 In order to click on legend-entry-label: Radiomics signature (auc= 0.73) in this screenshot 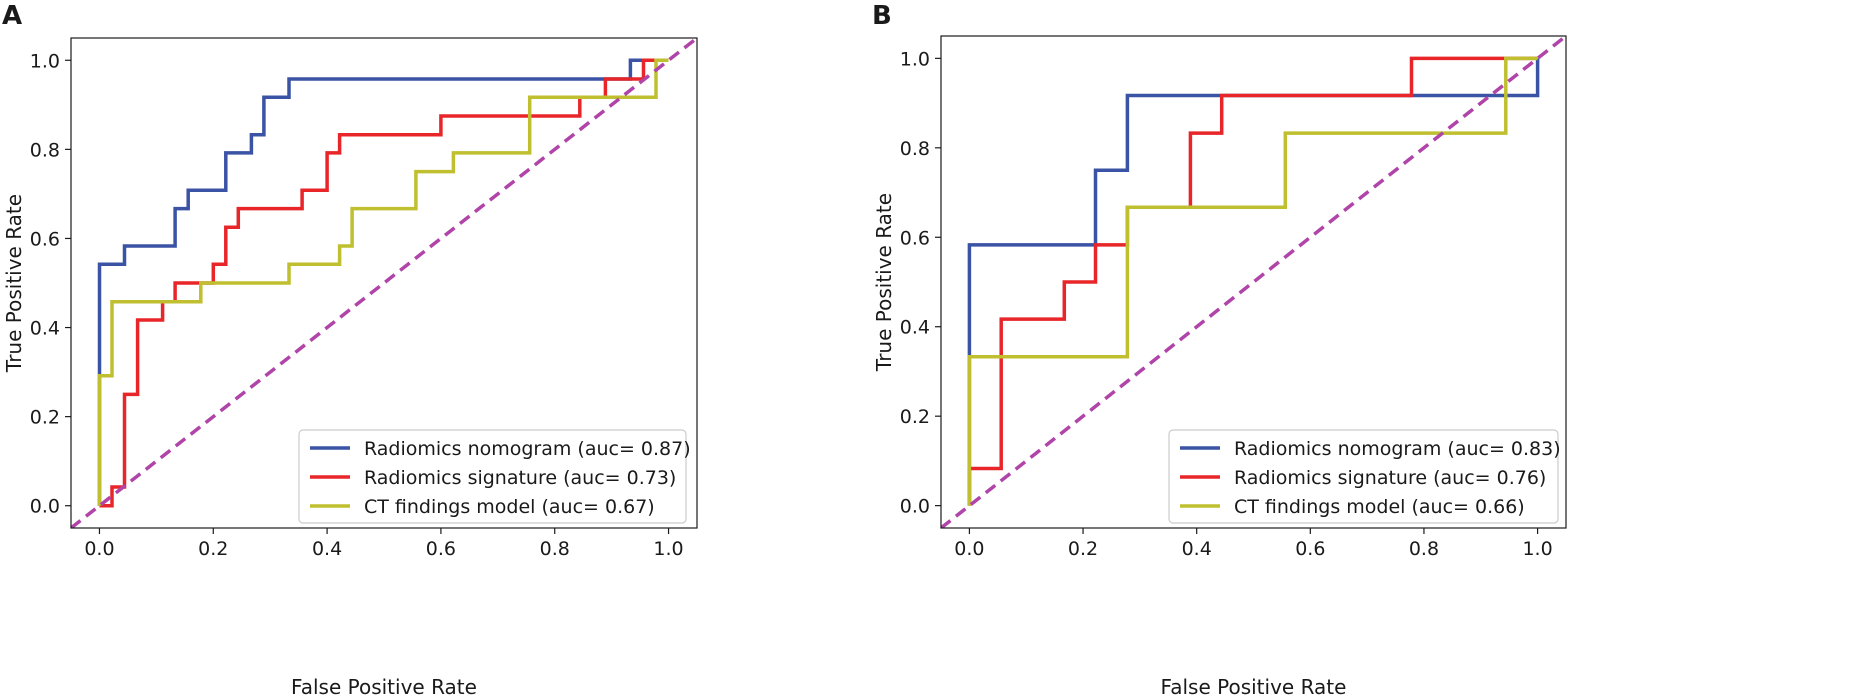, I will do `click(520, 478)`.